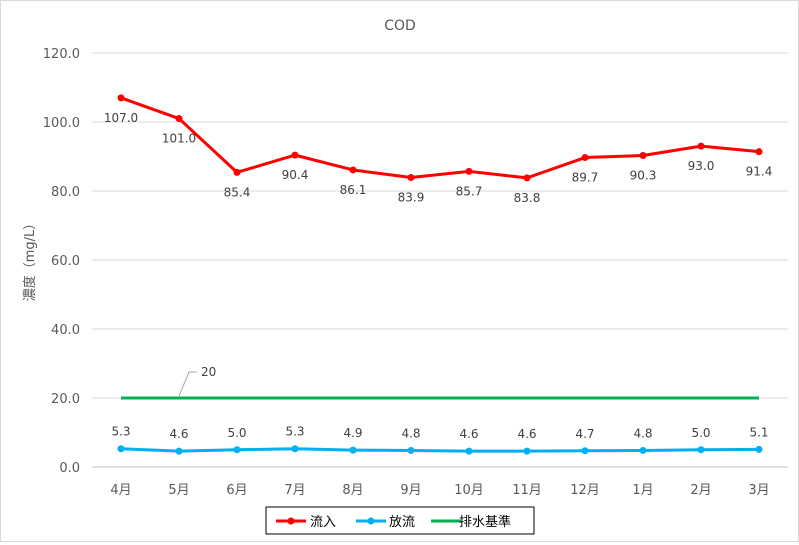 Image resolution: width=799 pixels, height=545 pixels. What do you see at coordinates (700, 490) in the screenshot?
I see `x-tick-label: 2月` at bounding box center [700, 490].